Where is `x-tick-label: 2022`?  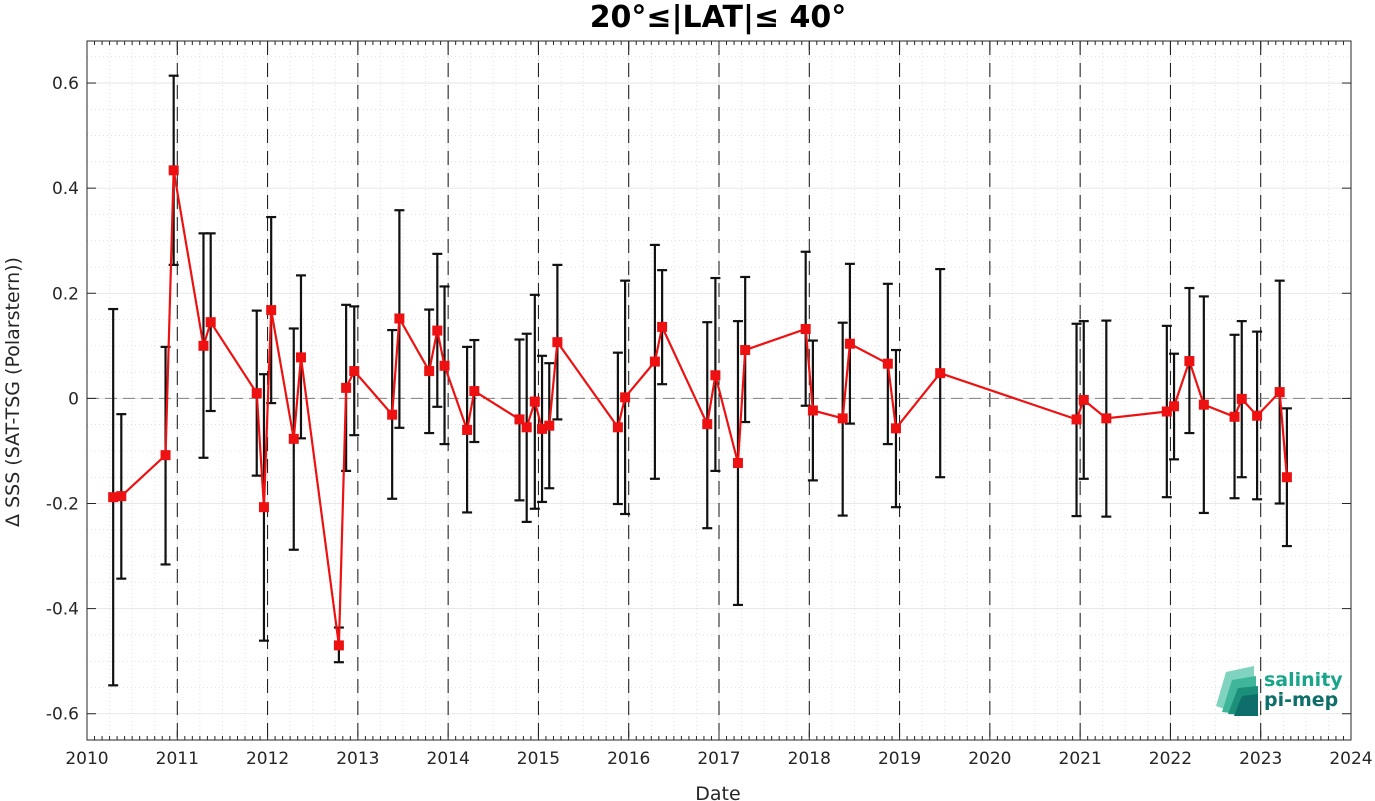 x-tick-label: 2022 is located at coordinates (1170, 759).